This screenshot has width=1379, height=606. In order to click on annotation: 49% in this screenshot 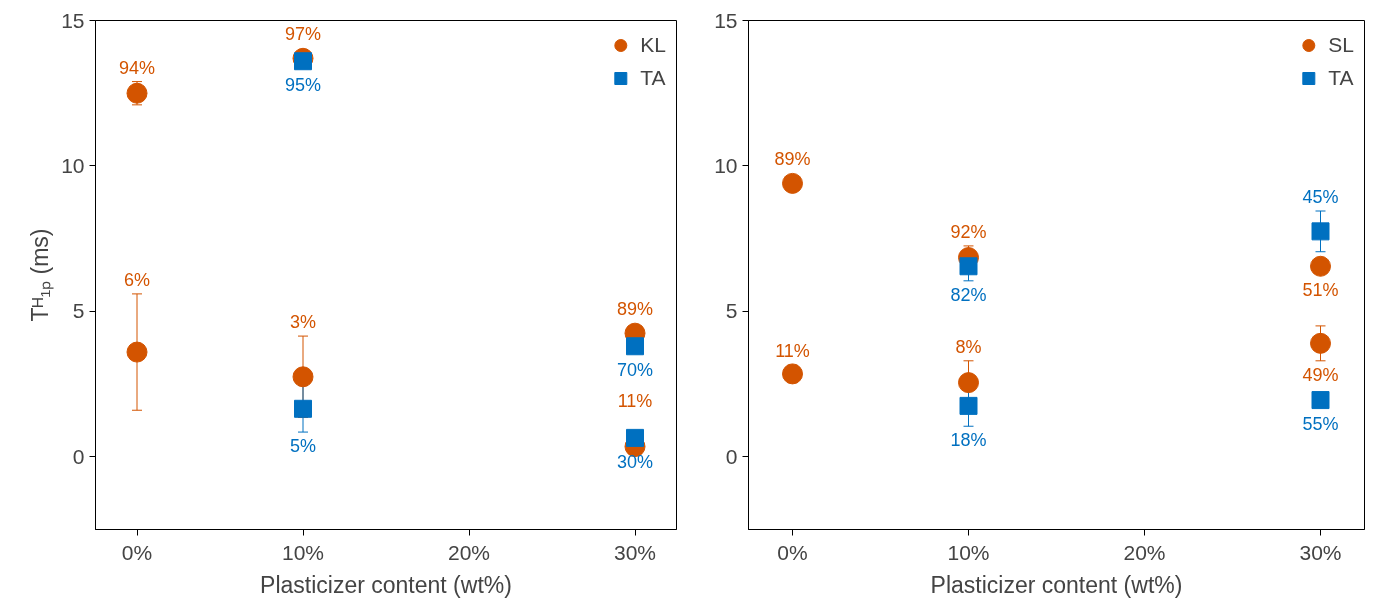, I will do `click(1320, 374)`.